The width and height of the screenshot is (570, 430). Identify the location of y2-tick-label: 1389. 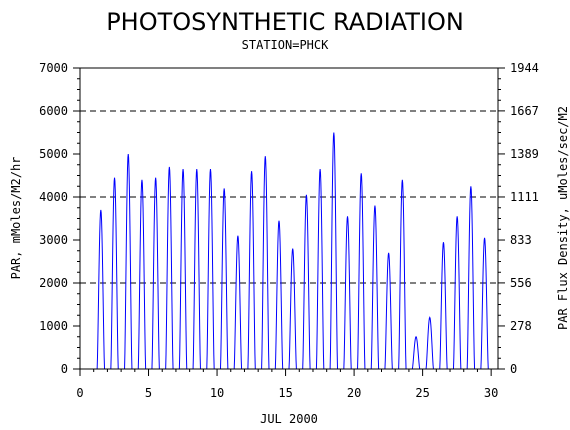
(524, 154).